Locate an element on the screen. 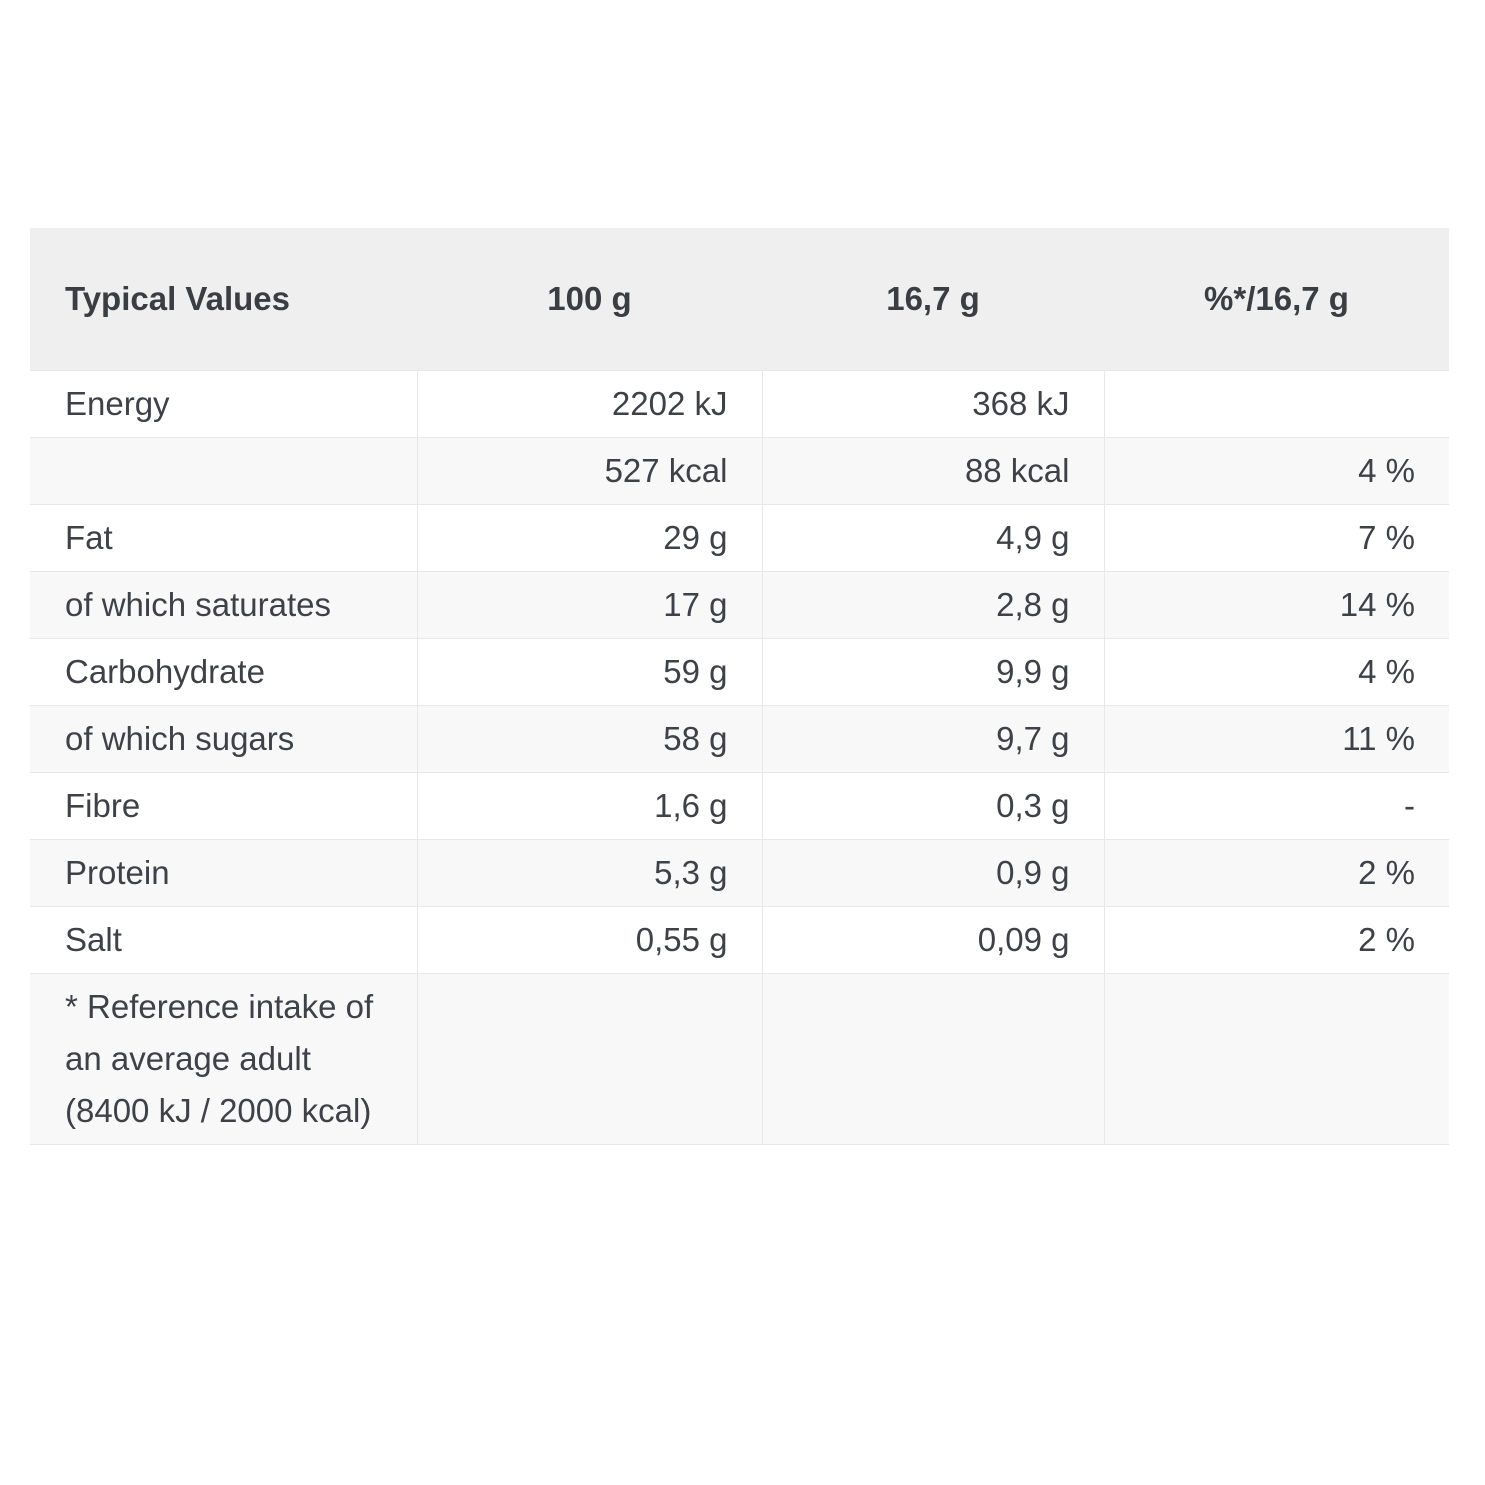 Image resolution: width=1485 pixels, height=1485 pixels. value-per-portion: 368 kJ is located at coordinates (932, 404).